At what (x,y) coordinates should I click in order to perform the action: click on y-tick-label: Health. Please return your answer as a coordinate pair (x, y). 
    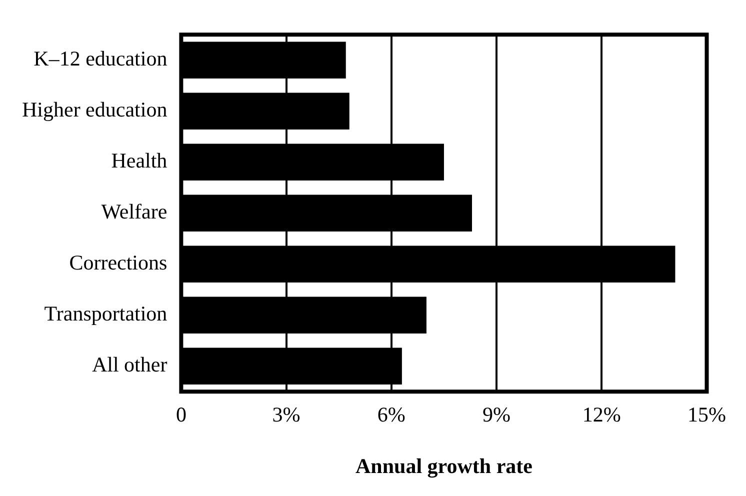
    Looking at the image, I should click on (139, 160).